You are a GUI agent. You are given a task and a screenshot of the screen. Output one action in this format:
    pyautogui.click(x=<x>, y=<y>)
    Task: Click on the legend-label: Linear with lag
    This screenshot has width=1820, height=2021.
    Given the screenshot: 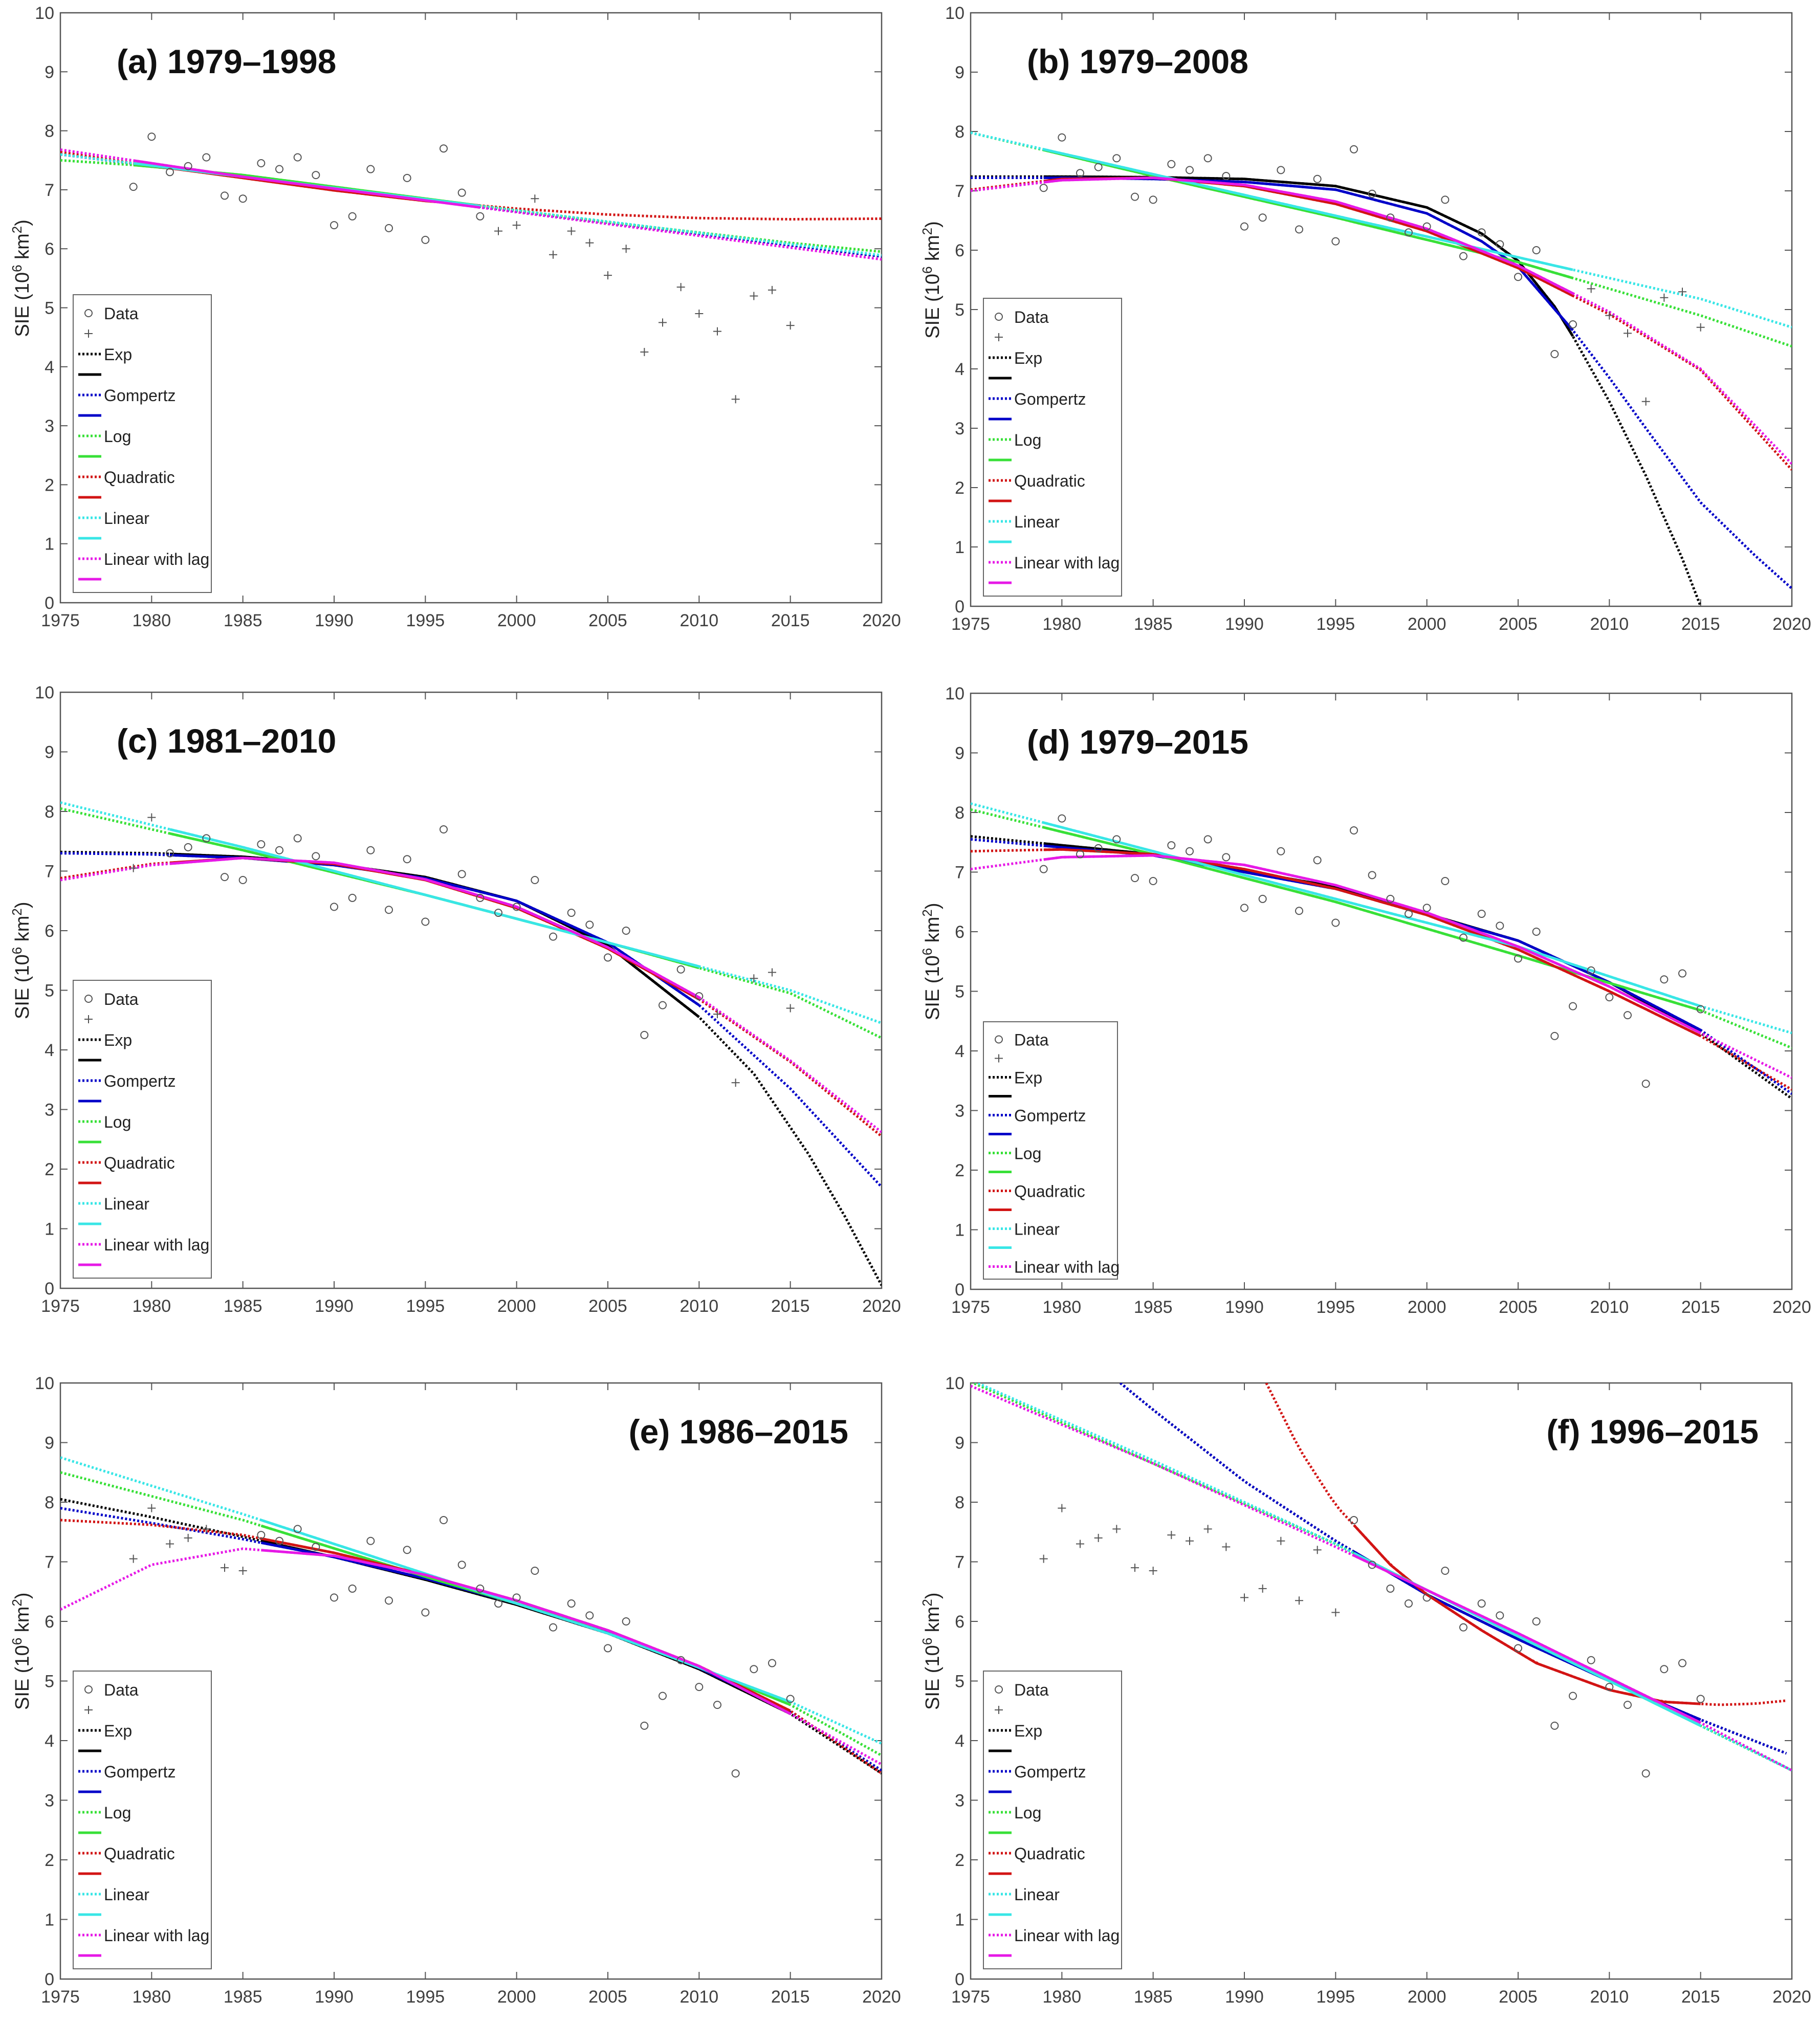 What is the action you would take?
    pyautogui.click(x=1067, y=563)
    